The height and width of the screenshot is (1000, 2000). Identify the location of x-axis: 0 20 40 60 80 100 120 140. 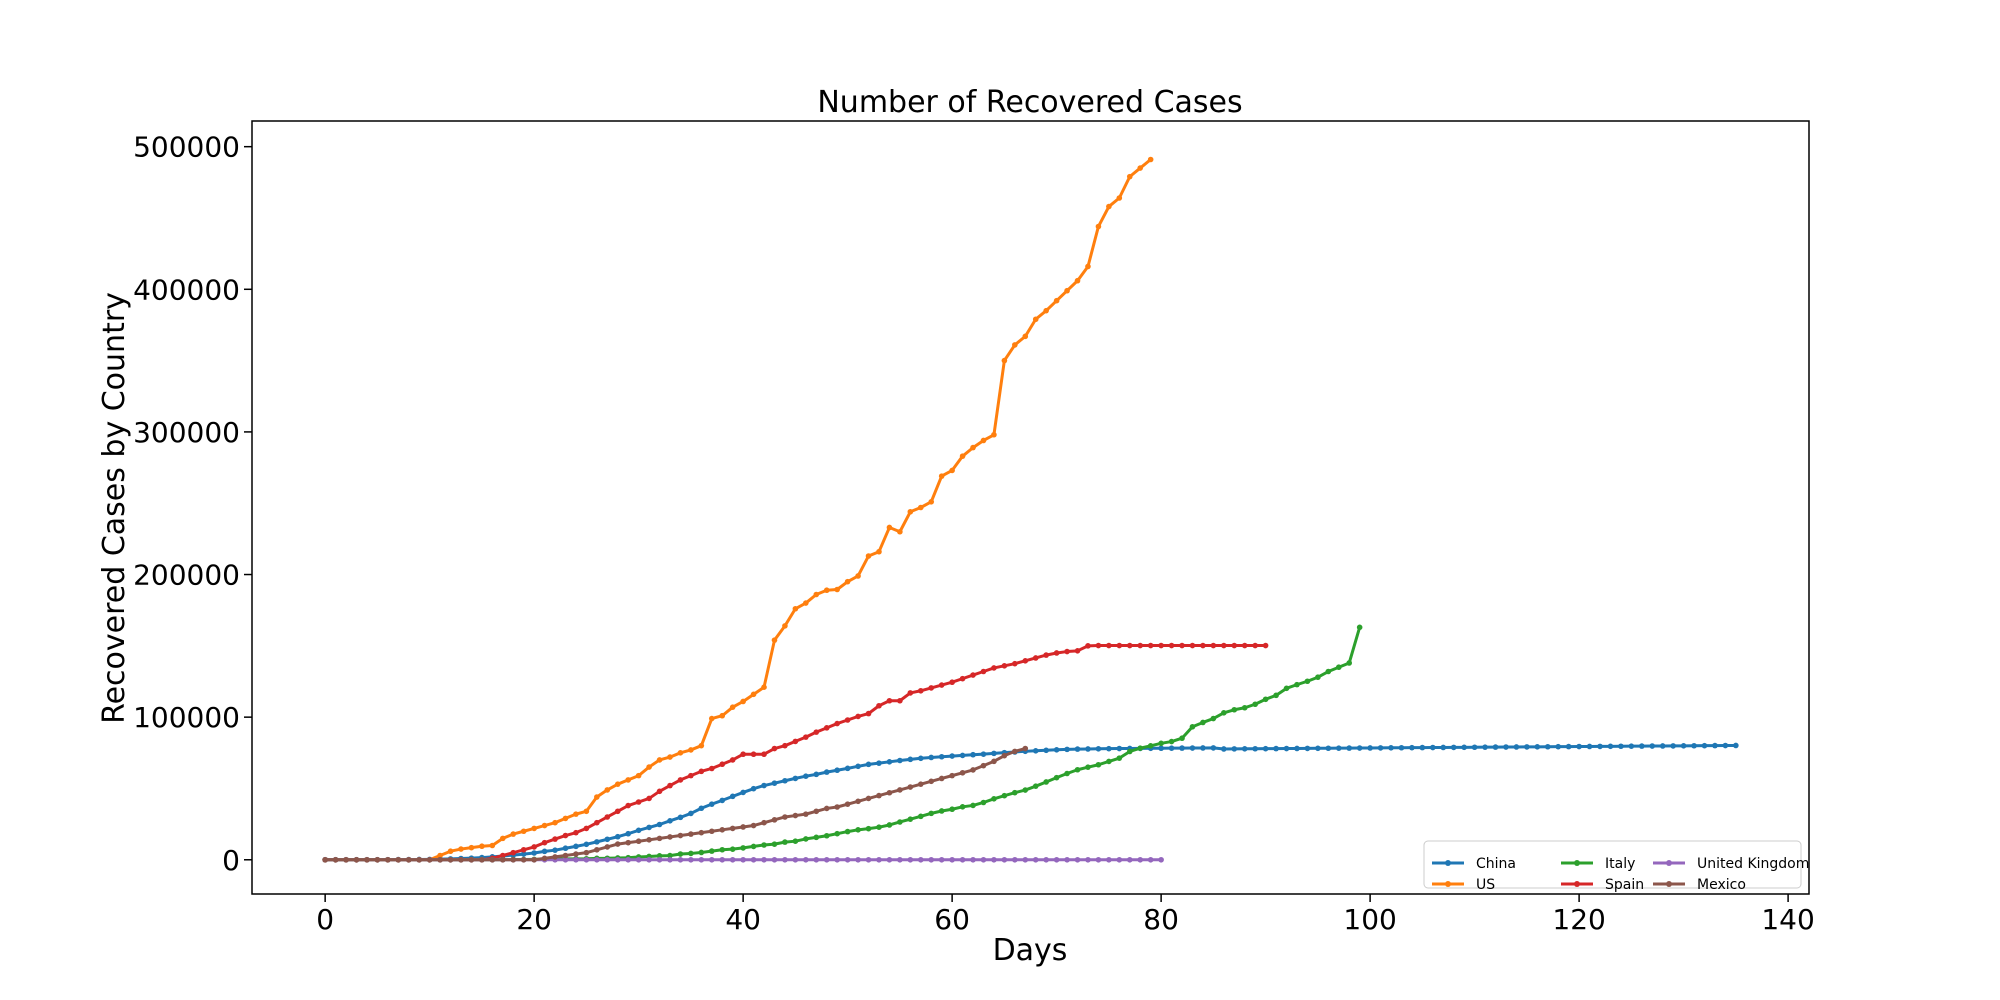
(1065, 915).